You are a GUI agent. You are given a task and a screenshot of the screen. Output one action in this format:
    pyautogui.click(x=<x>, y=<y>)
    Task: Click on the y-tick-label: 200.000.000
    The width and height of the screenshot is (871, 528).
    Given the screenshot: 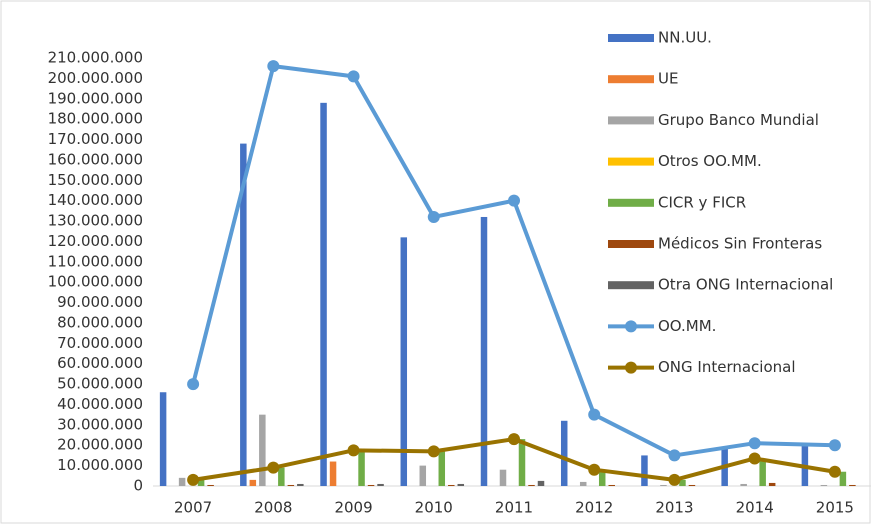 What is the action you would take?
    pyautogui.click(x=95, y=78)
    